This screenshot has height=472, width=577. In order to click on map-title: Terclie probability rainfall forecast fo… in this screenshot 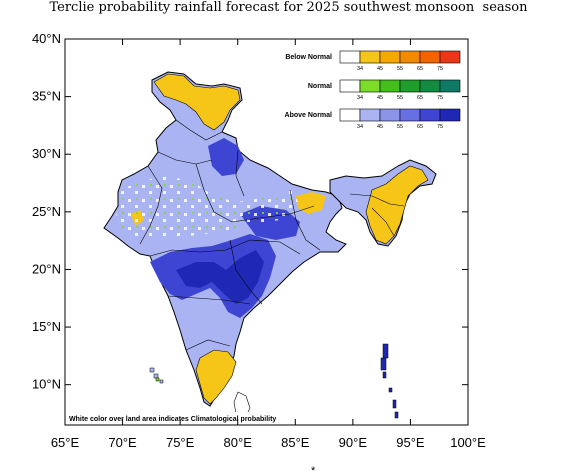, I will do `click(288, 7)`.